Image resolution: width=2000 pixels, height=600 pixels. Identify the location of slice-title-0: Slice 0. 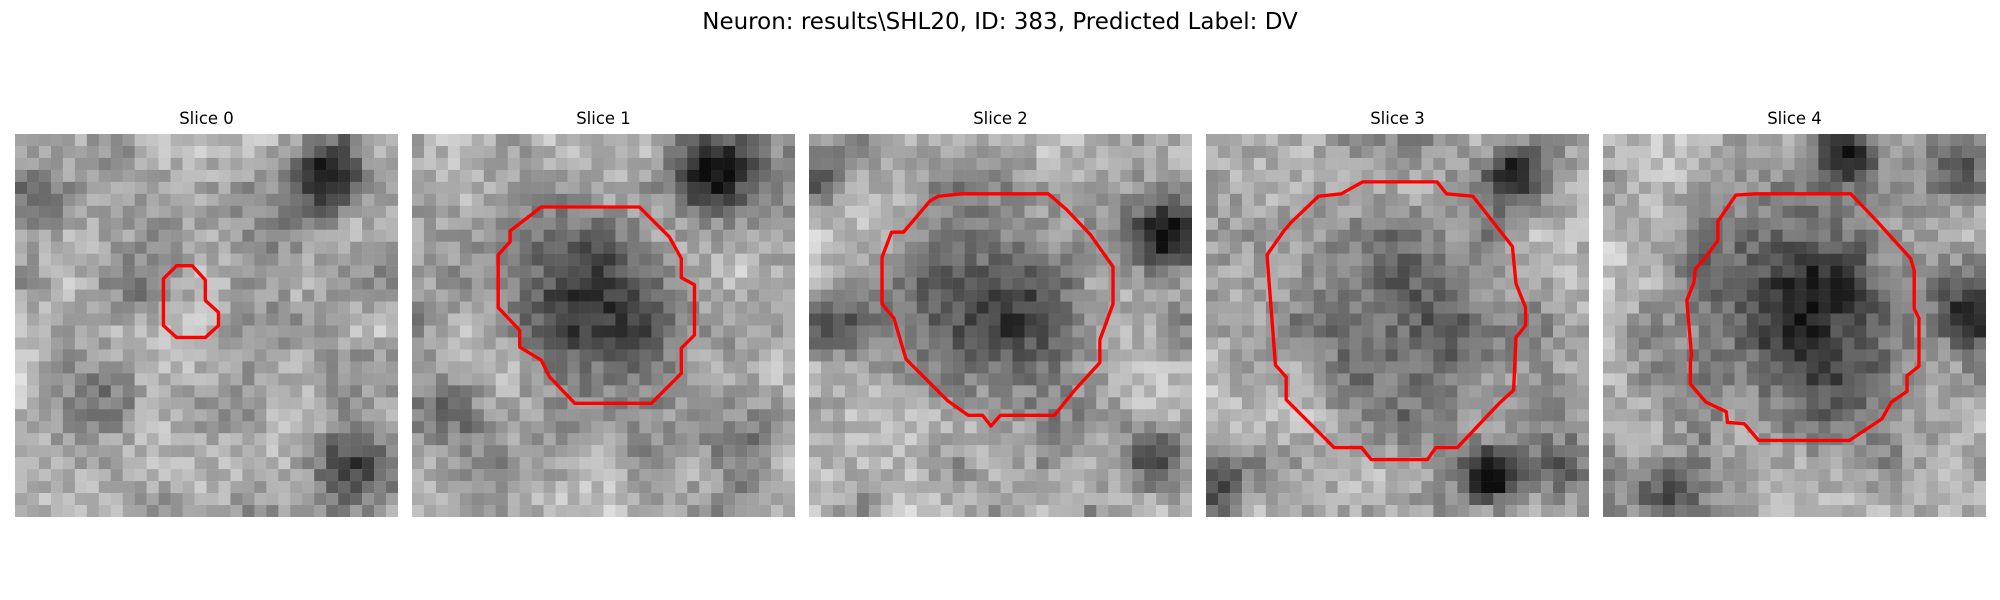
(206, 118).